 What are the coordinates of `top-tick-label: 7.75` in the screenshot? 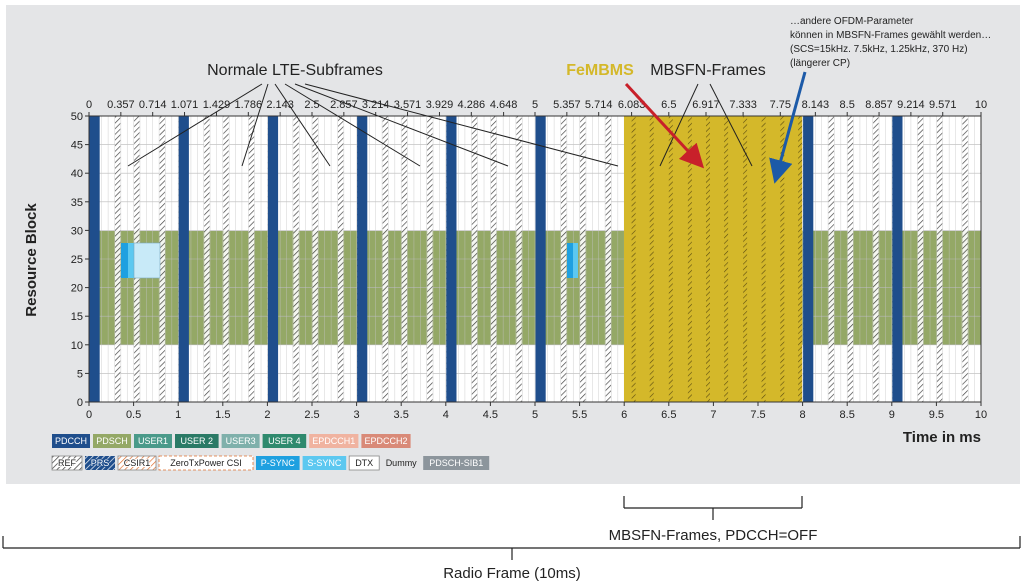 It's located at (780, 105).